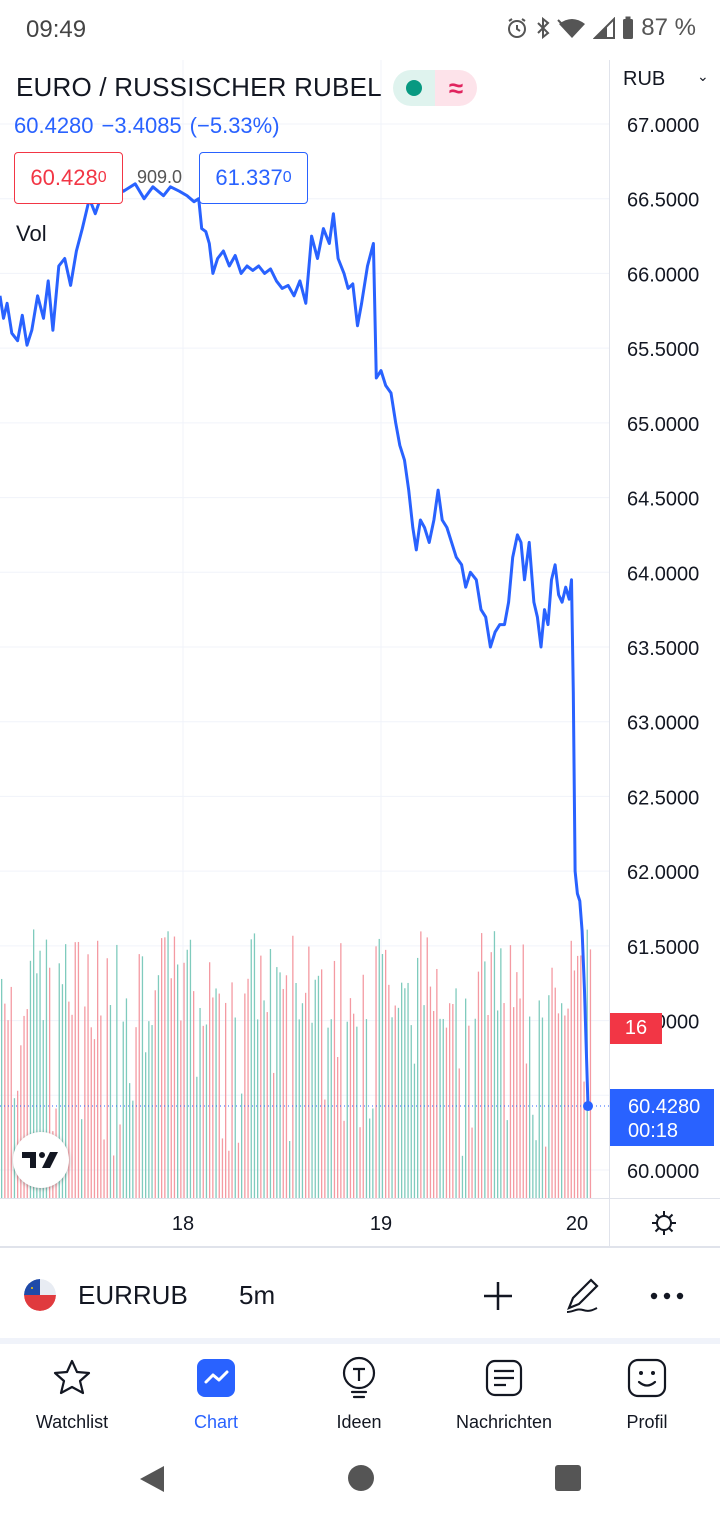  Describe the element at coordinates (663, 724) in the screenshot. I see `price-tick-label: 63.0000` at that location.